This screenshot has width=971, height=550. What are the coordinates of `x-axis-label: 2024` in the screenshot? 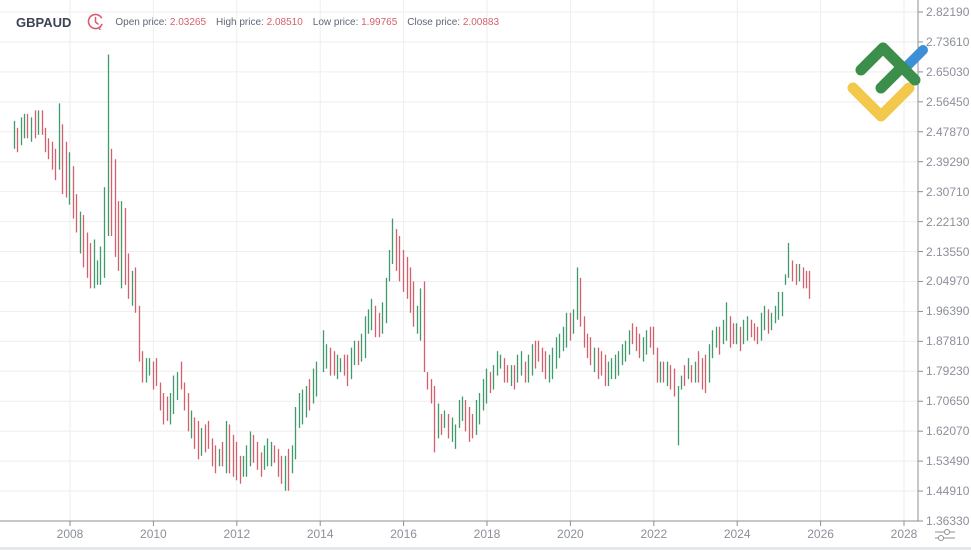 It's located at (737, 534).